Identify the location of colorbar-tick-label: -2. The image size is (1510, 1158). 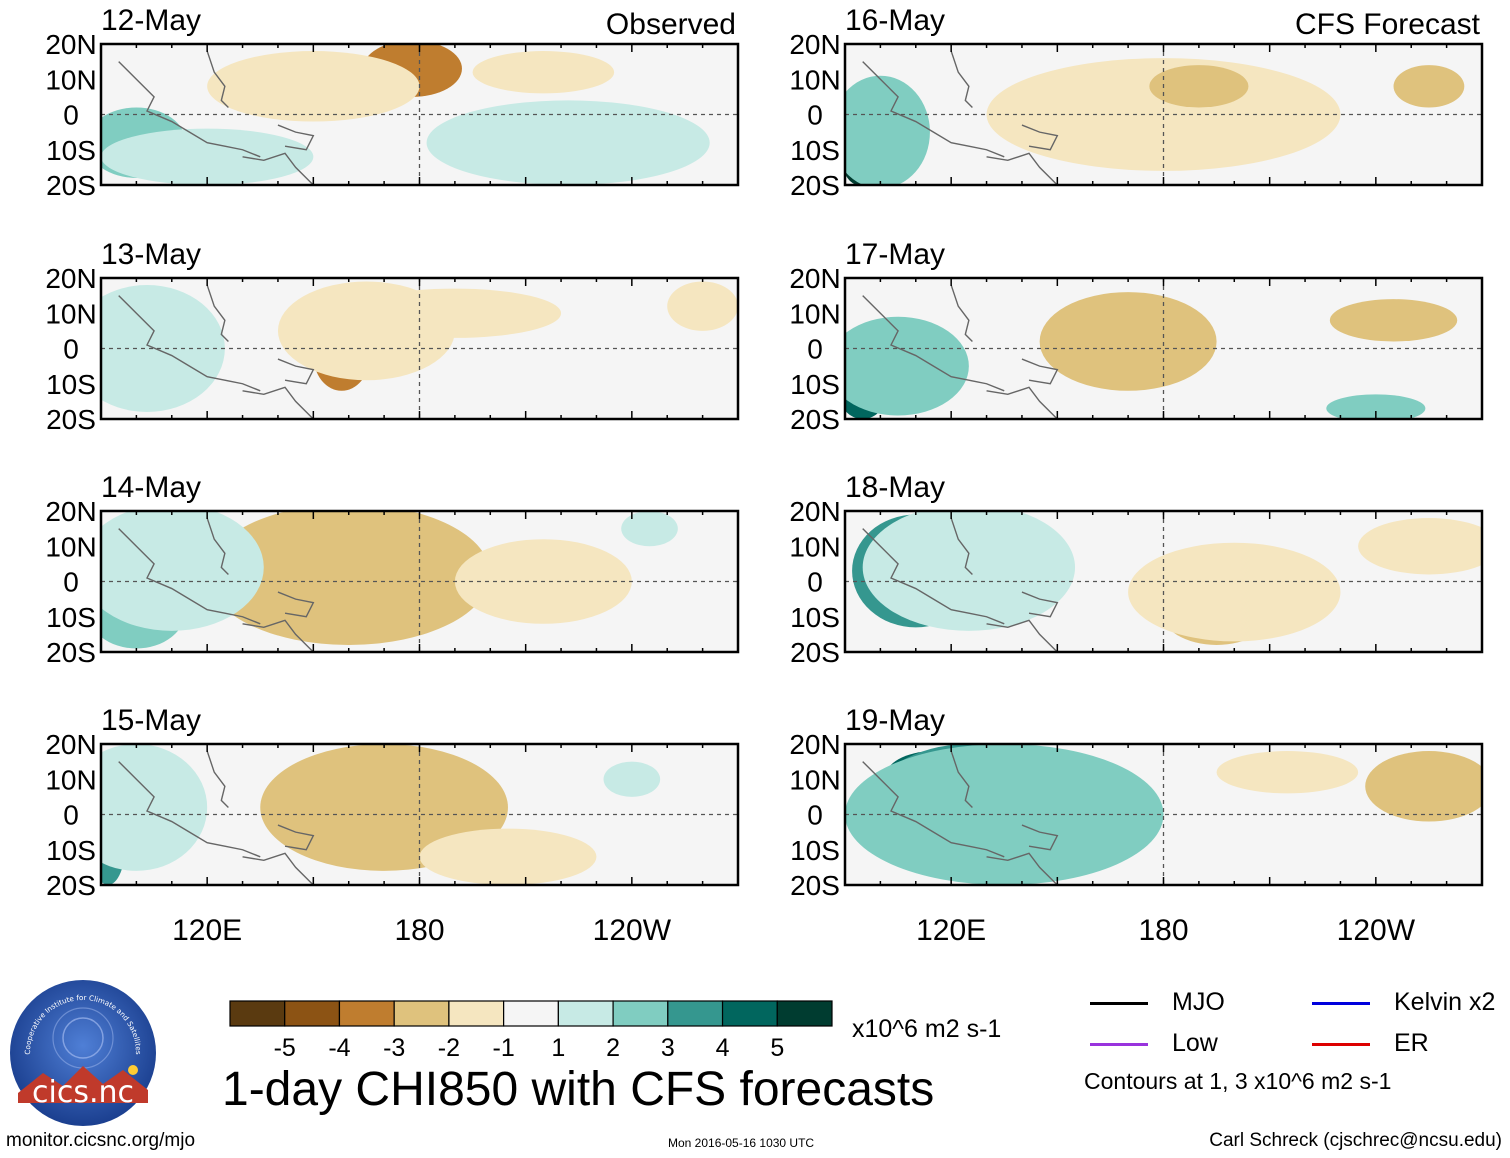
(449, 1048).